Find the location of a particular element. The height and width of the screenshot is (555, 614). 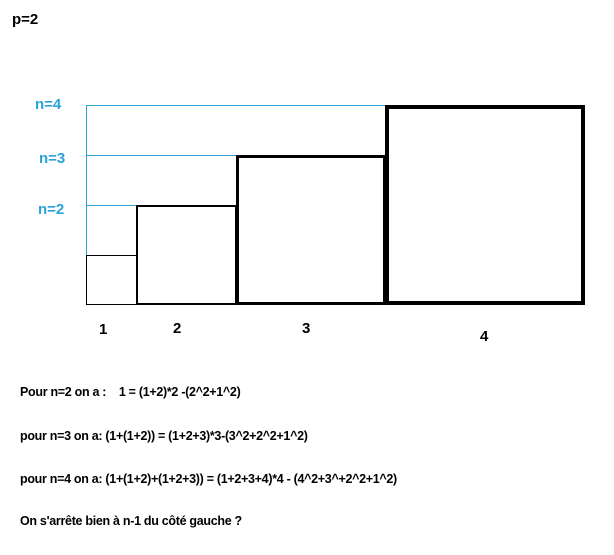

guide-lines is located at coordinates (236, 180).